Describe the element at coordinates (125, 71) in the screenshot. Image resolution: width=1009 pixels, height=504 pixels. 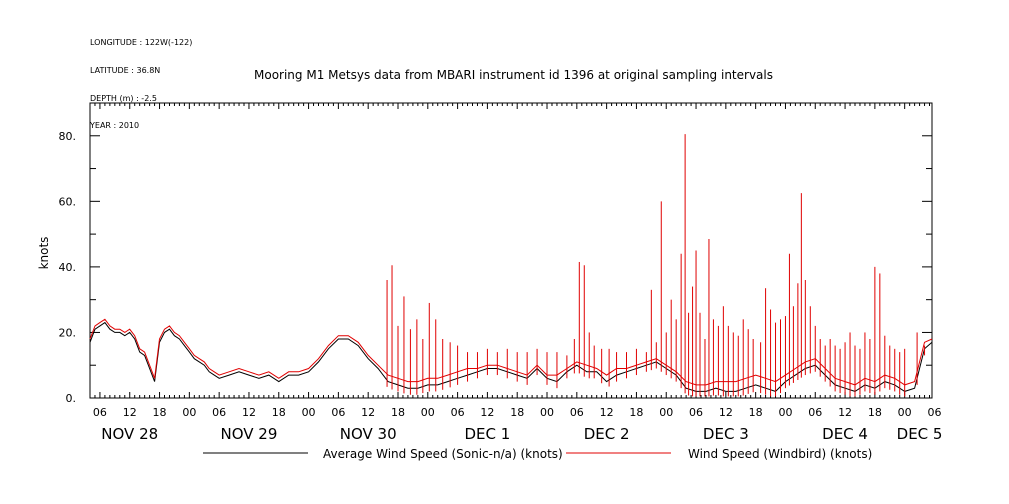
I see `meta-latitude: LATITUDE : 36.8N` at that location.